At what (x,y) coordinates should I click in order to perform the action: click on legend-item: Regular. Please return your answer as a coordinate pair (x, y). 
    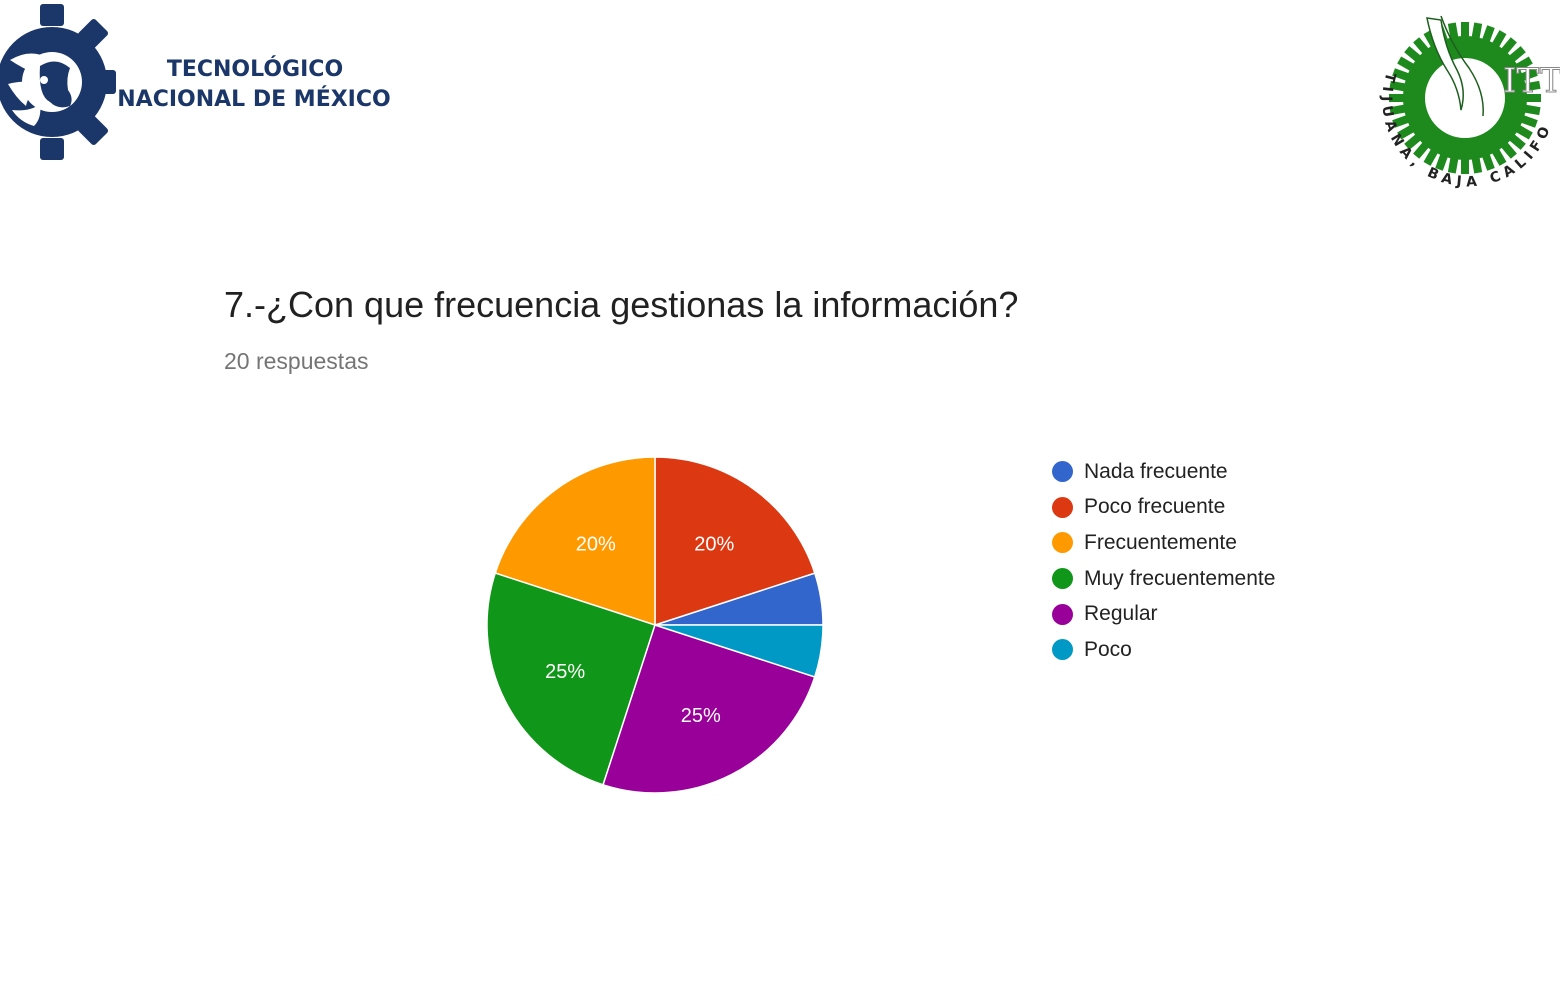
    Looking at the image, I should click on (1163, 614).